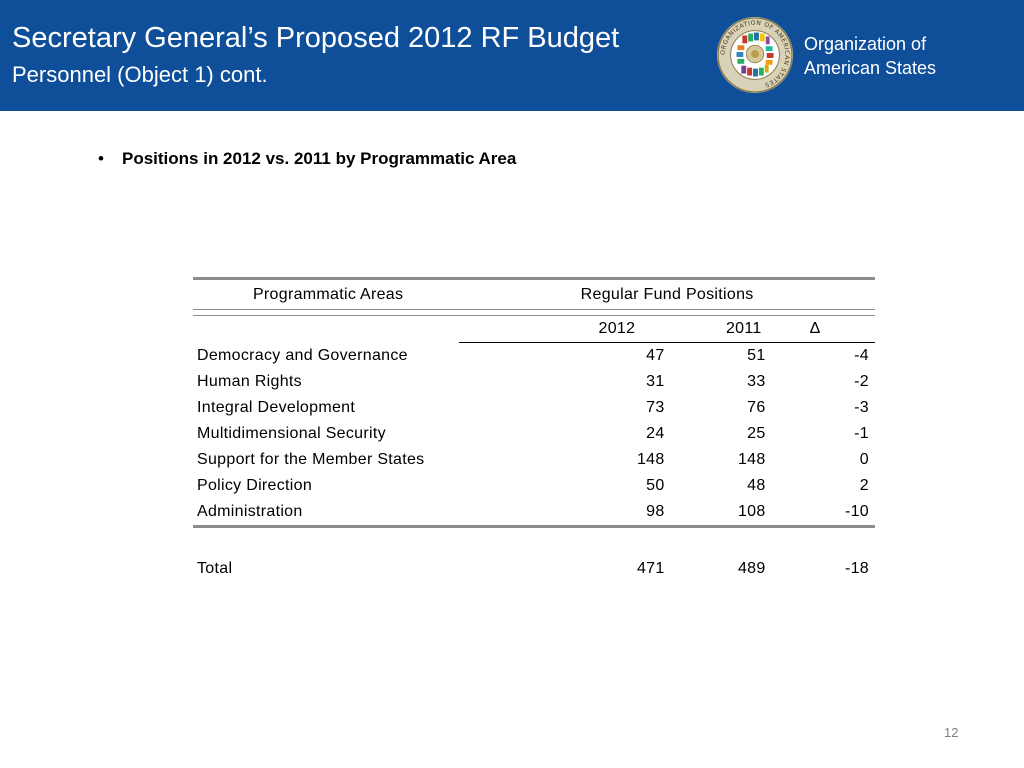  Describe the element at coordinates (655, 485) in the screenshot. I see `value-2012: 50` at that location.